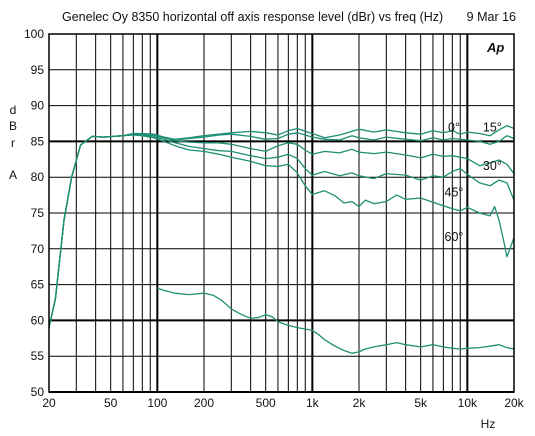 The height and width of the screenshot is (436, 535). What do you see at coordinates (283, 403) in the screenshot?
I see `x-axis-ticks: 20 50 100 200 500 1k 2k 5k 10k 20k` at bounding box center [283, 403].